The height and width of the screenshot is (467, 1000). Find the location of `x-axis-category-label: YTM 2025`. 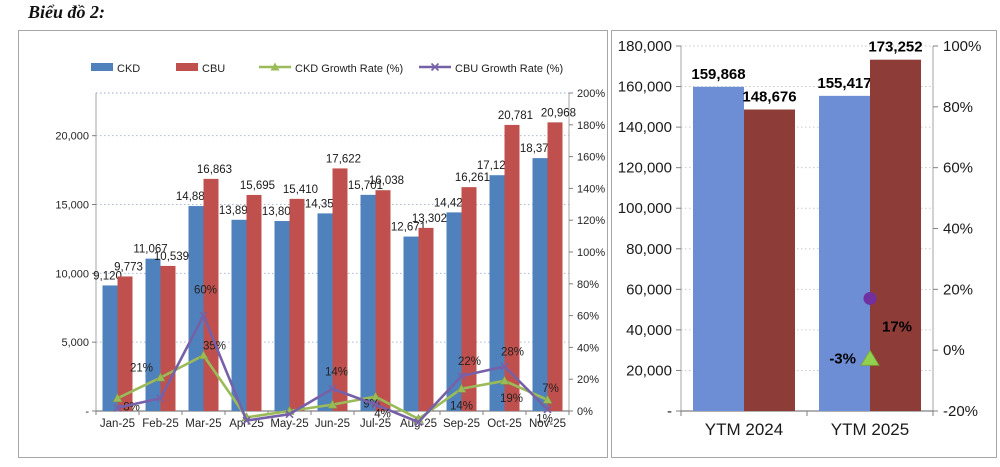

x-axis-category-label: YTM 2025 is located at coordinates (870, 429).